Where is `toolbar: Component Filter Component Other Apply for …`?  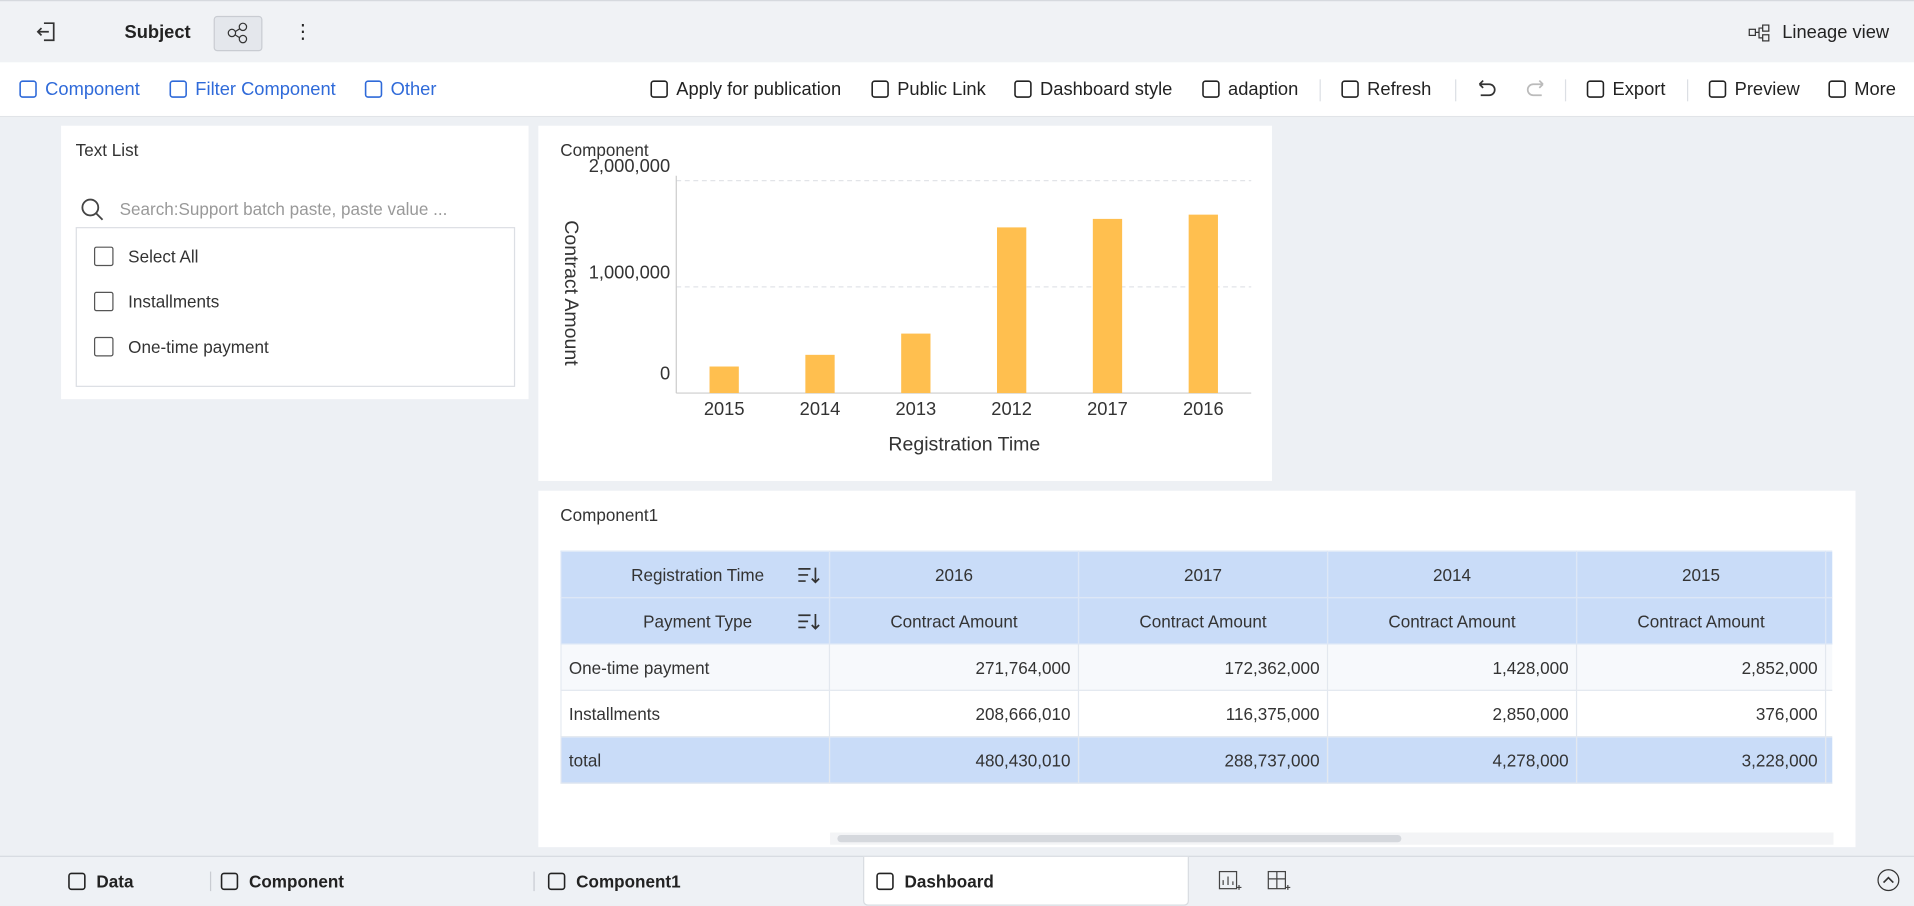 toolbar: Component Filter Component Other Apply for … is located at coordinates (957, 90).